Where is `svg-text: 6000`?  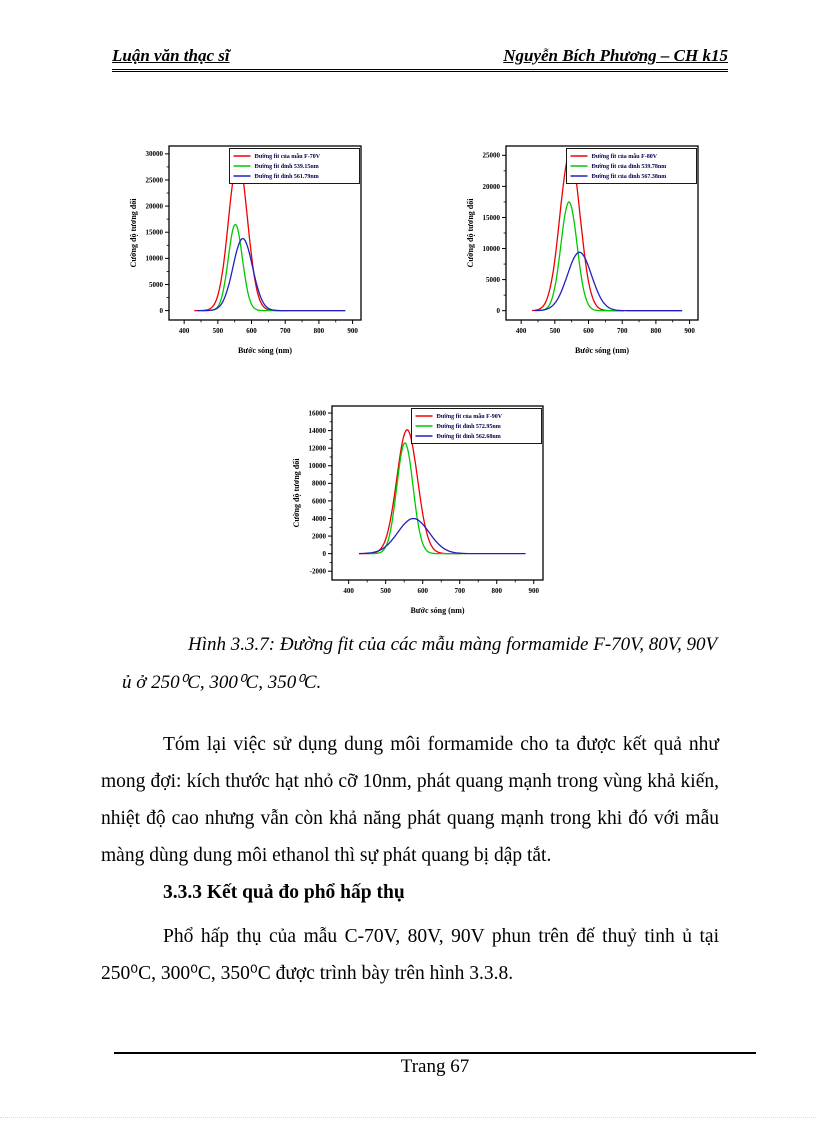
svg-text: 6000 is located at coordinates (319, 501).